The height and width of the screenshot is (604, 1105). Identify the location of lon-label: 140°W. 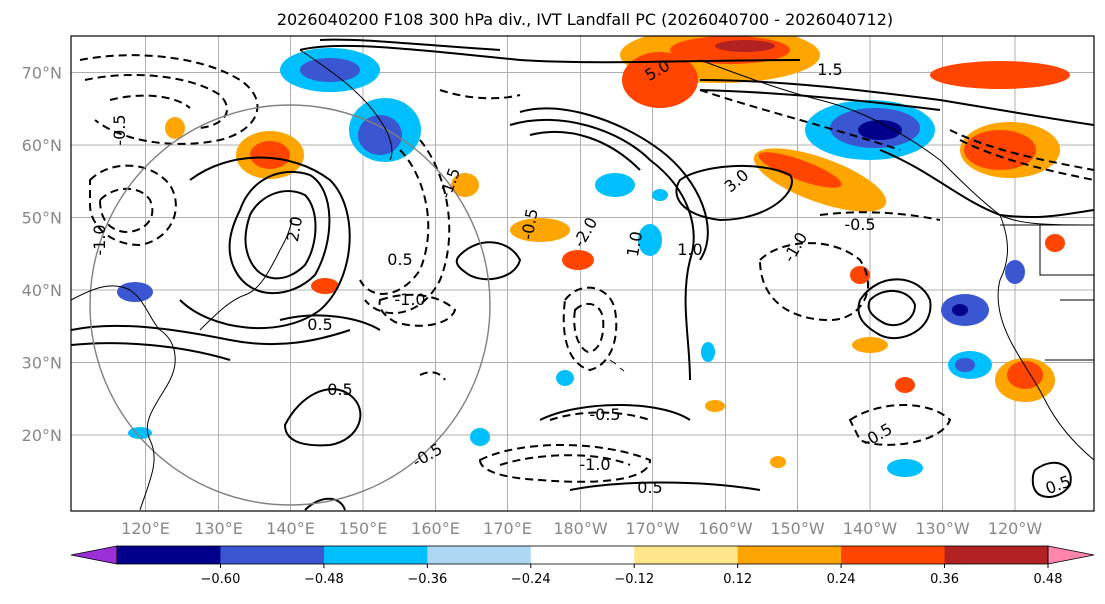
(870, 528).